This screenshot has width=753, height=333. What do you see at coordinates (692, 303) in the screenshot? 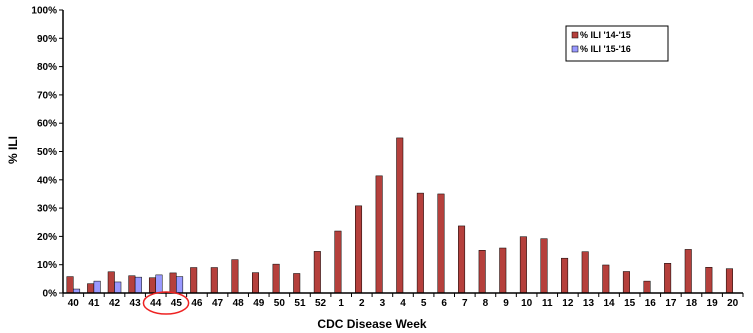
I see `x-tick-label: 18` at bounding box center [692, 303].